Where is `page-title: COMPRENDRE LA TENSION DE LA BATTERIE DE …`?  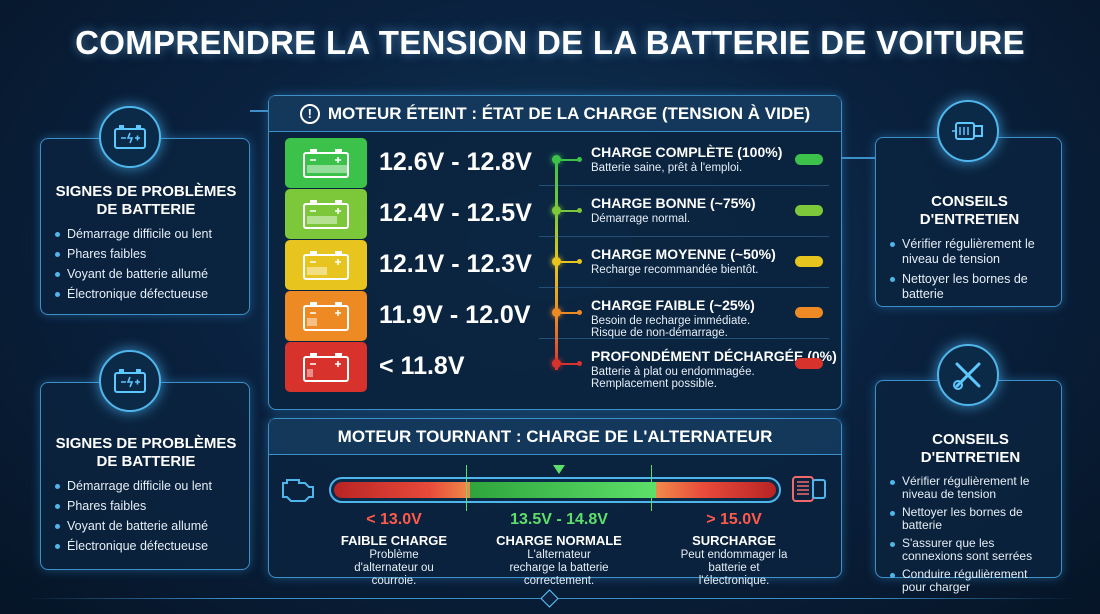
page-title: COMPRENDRE LA TENSION DE LA BATTERIE DE … is located at coordinates (550, 42).